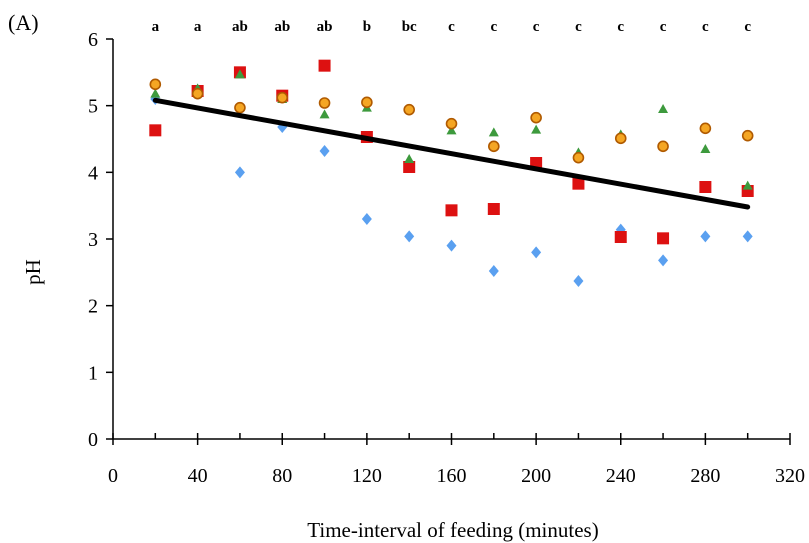 This screenshot has height=543, width=809. I want to click on x-tick-label: 40, so click(198, 476).